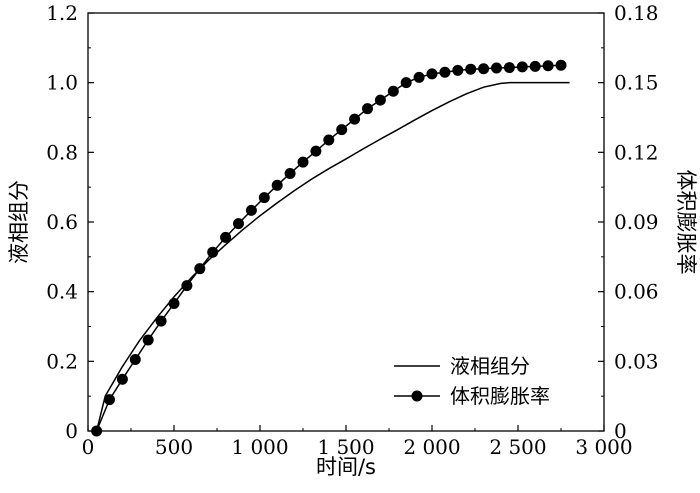 Image resolution: width=700 pixels, height=493 pixels. Describe the element at coordinates (472, 381) in the screenshot. I see `legend: 液相组分 体积膨胀率` at that location.